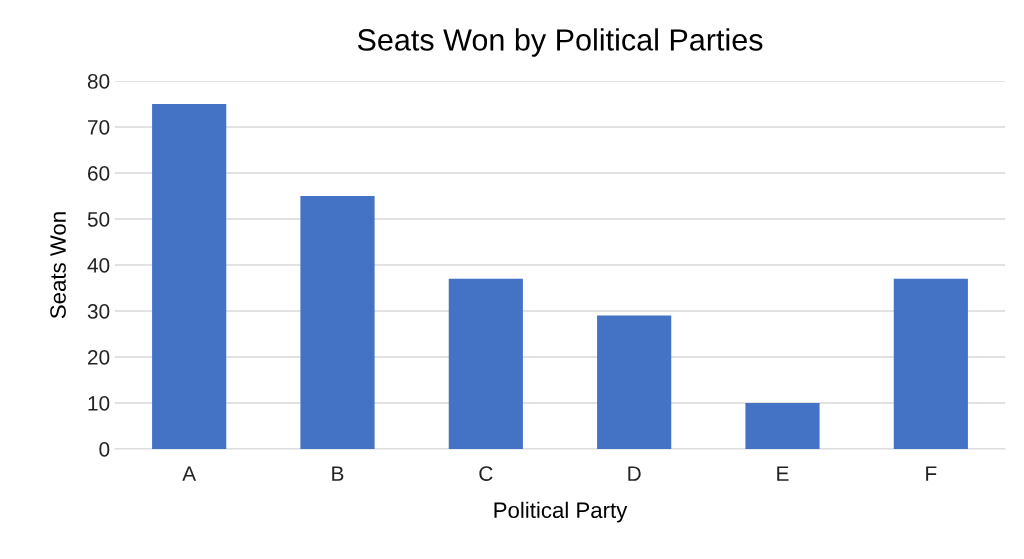 Image resolution: width=1024 pixels, height=559 pixels. What do you see at coordinates (99, 127) in the screenshot?
I see `y-tick-label: 70` at bounding box center [99, 127].